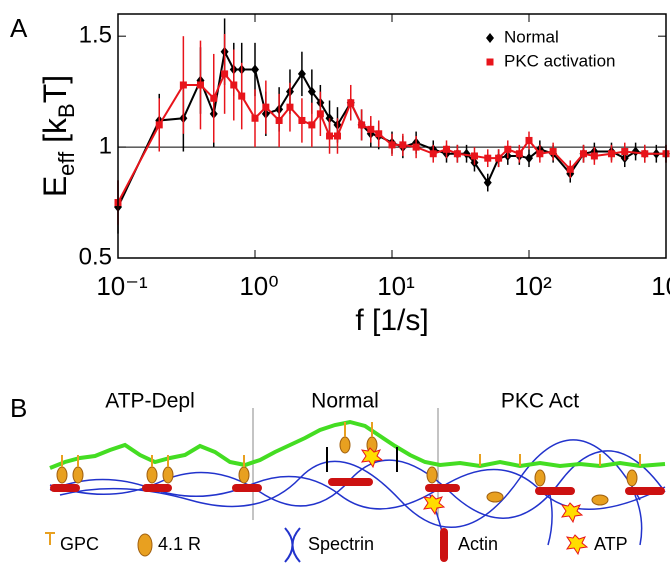 The width and height of the screenshot is (670, 573). Describe the element at coordinates (391, 320) in the screenshot. I see `x-axis-label: f [1/s]` at that location.